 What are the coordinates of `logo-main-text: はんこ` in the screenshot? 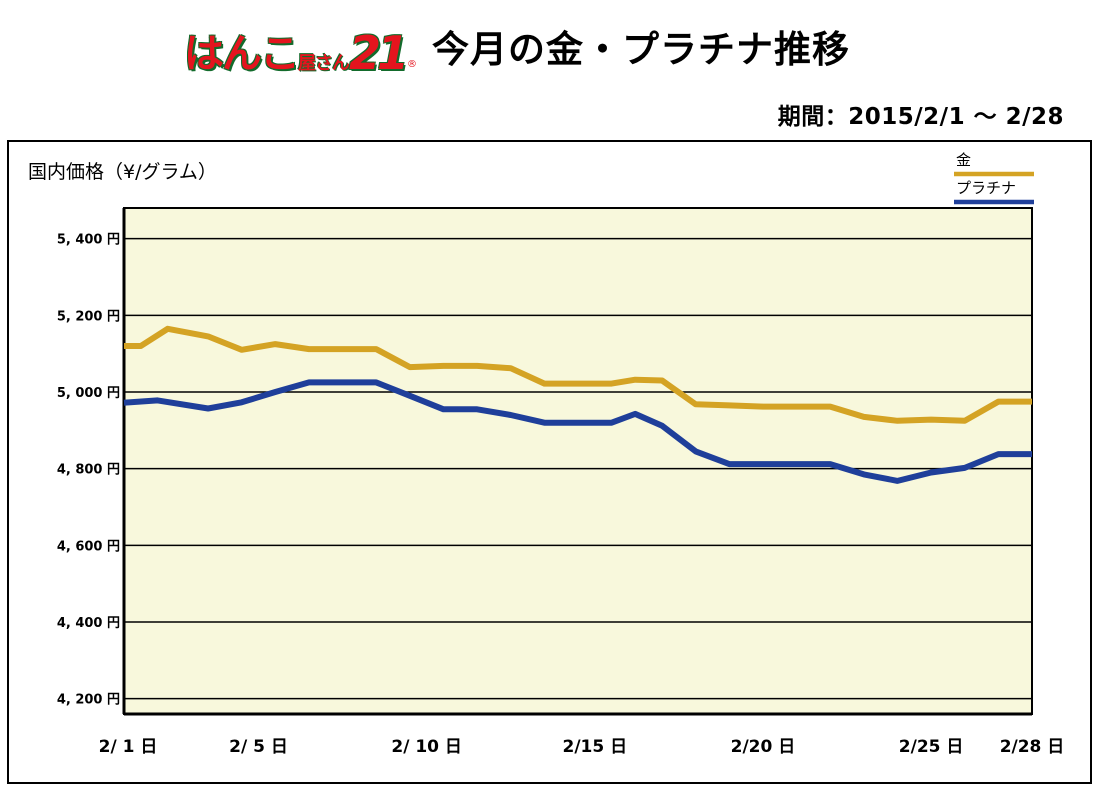 It's located at (242, 54).